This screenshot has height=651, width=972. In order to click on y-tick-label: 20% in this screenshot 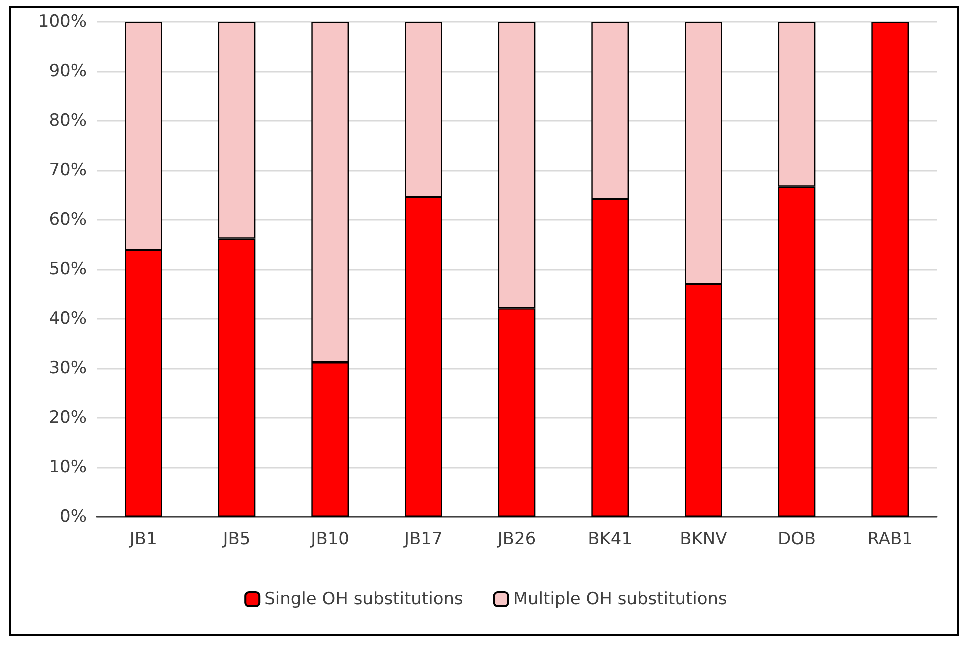, I will do `click(68, 418)`.